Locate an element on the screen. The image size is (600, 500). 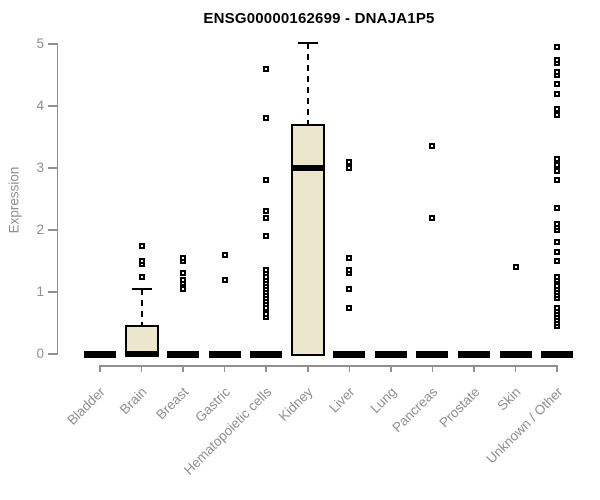
category-label: Liver is located at coordinates (342, 400).